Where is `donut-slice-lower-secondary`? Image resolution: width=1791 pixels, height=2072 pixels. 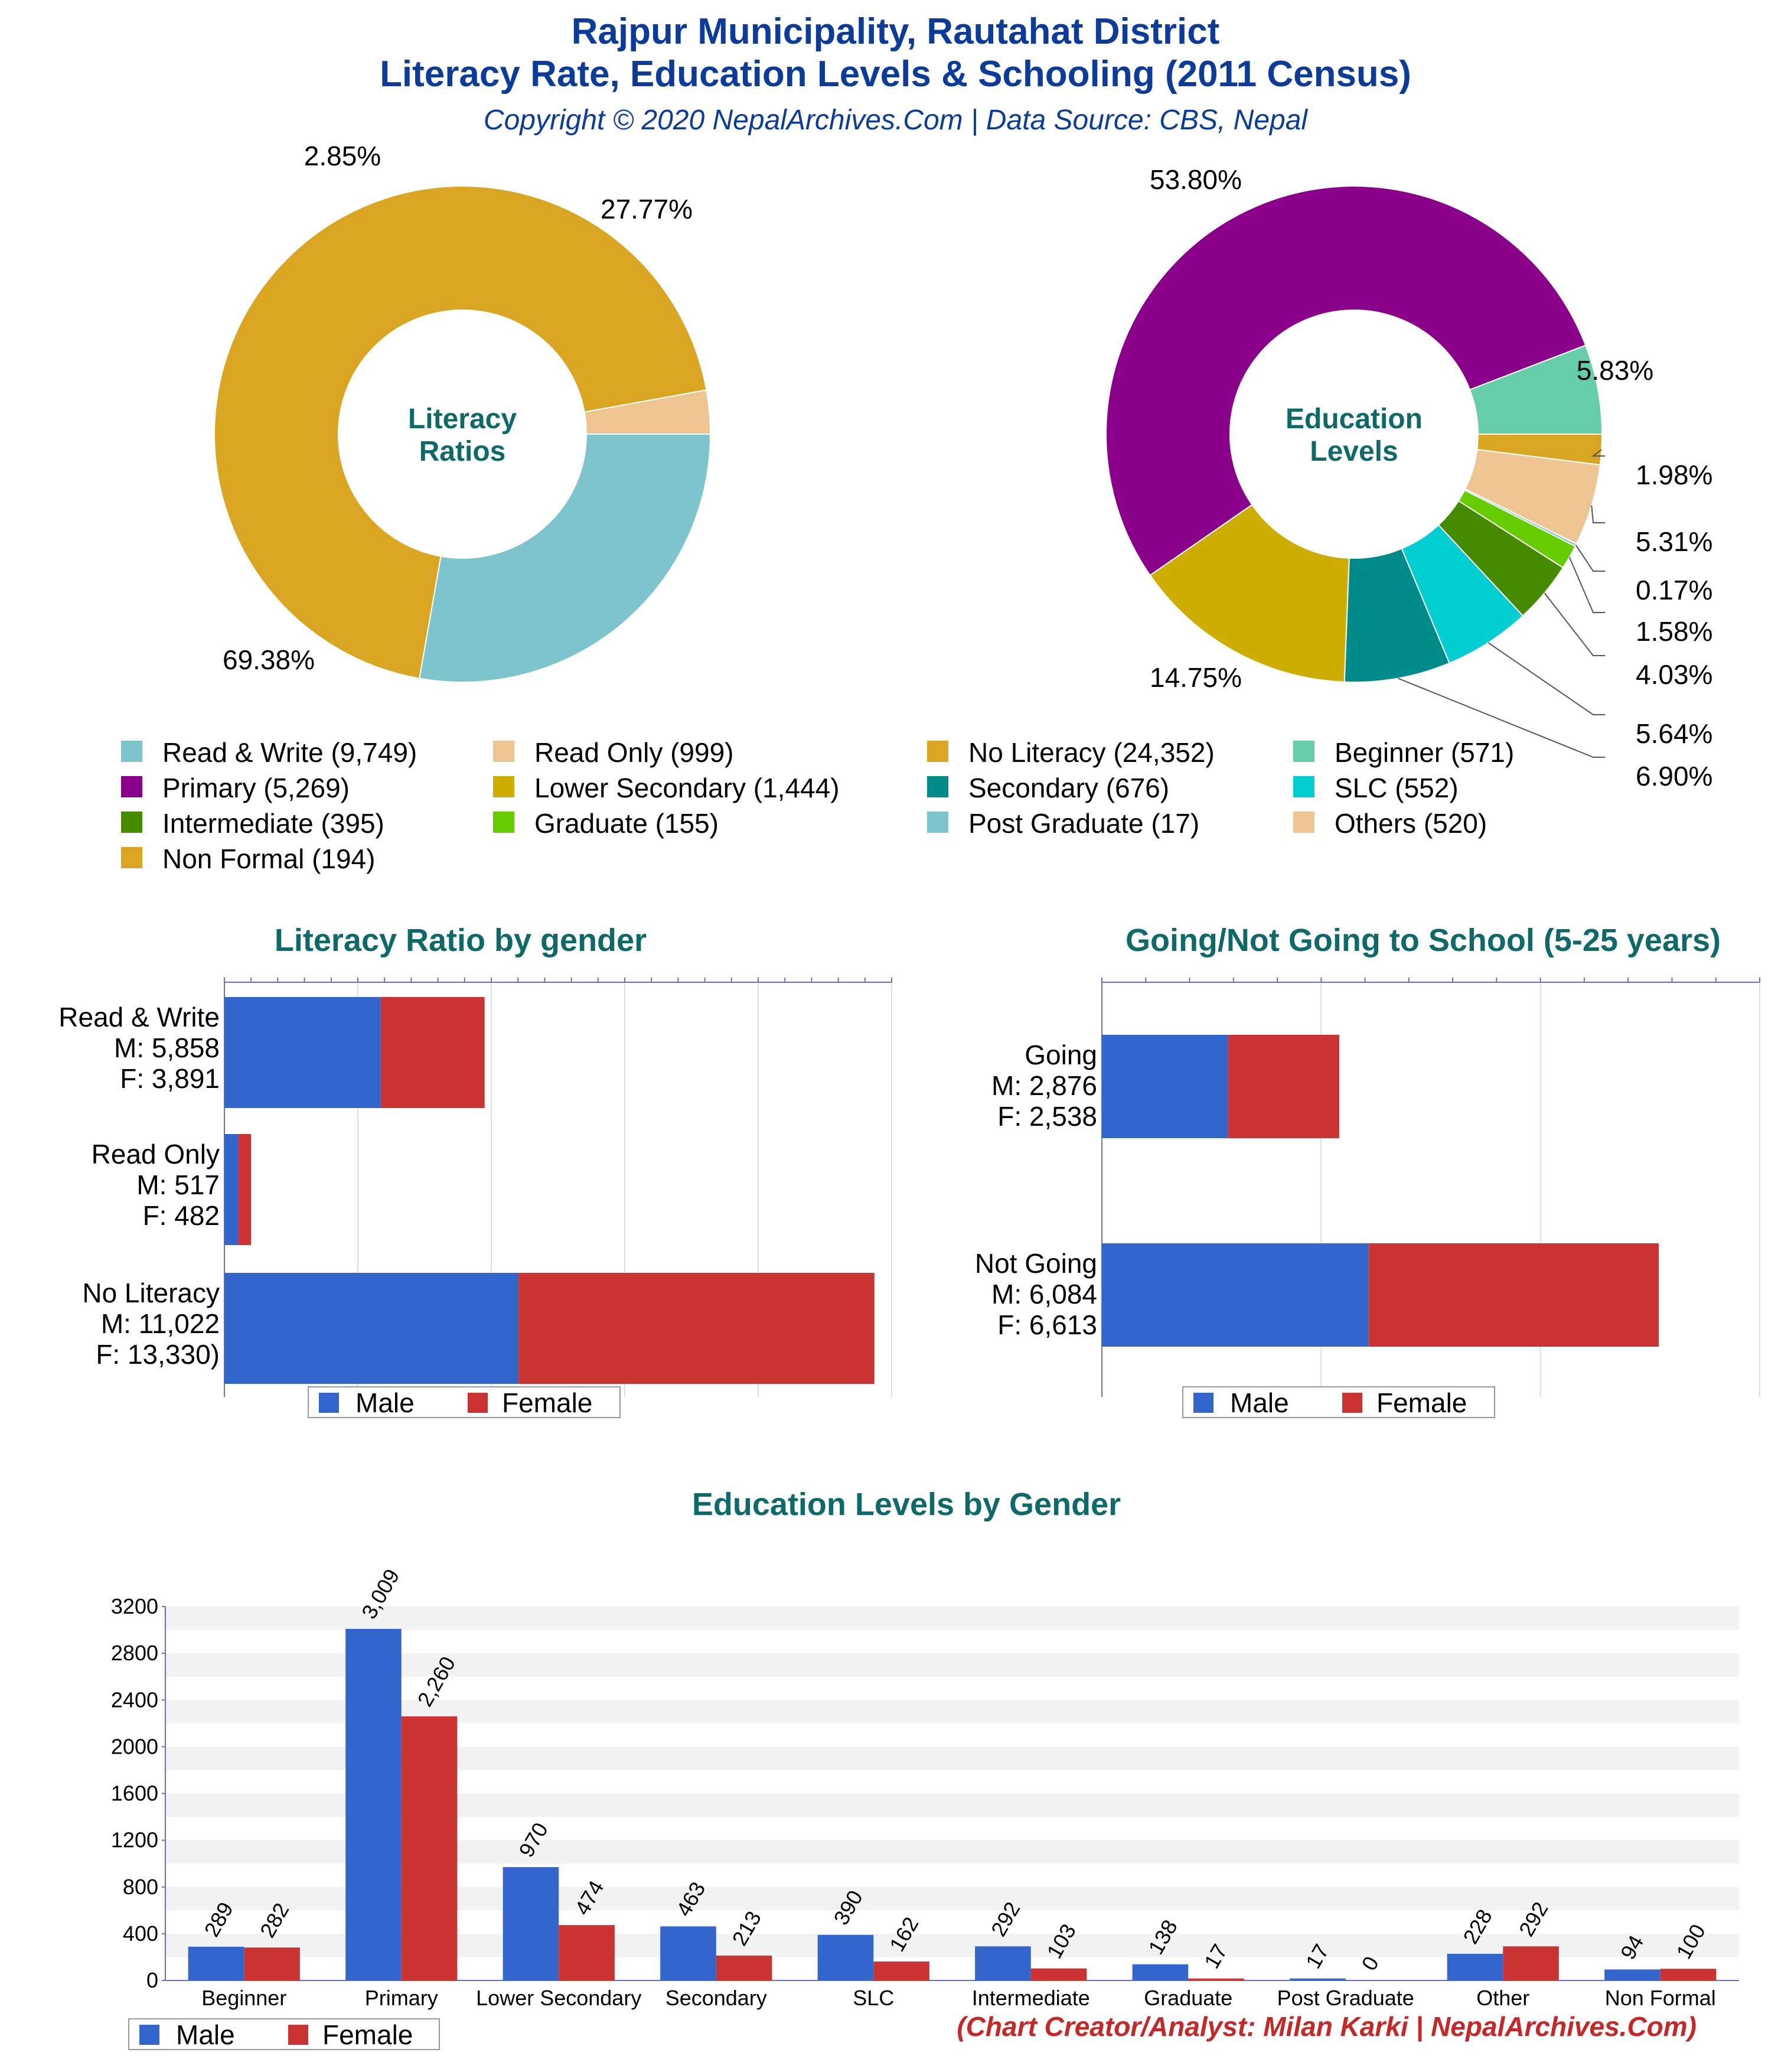 donut-slice-lower-secondary is located at coordinates (1249, 593).